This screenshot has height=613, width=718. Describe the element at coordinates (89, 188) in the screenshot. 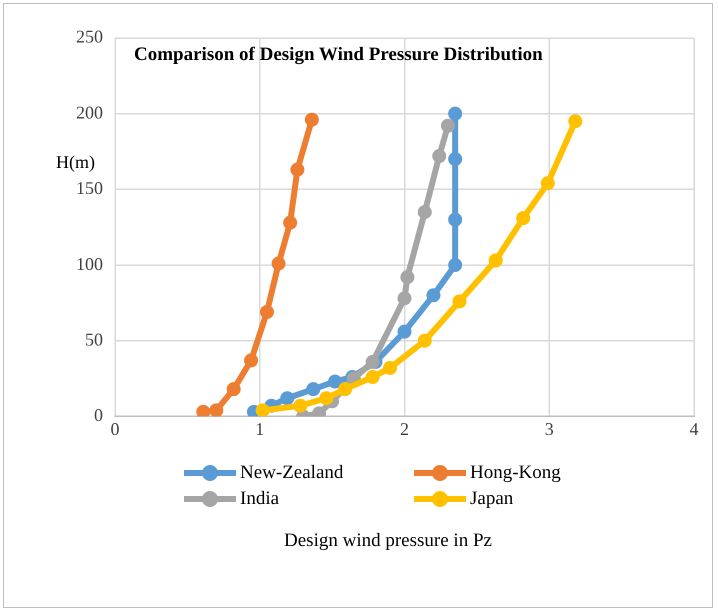

I see `y-tick-label: 150` at that location.